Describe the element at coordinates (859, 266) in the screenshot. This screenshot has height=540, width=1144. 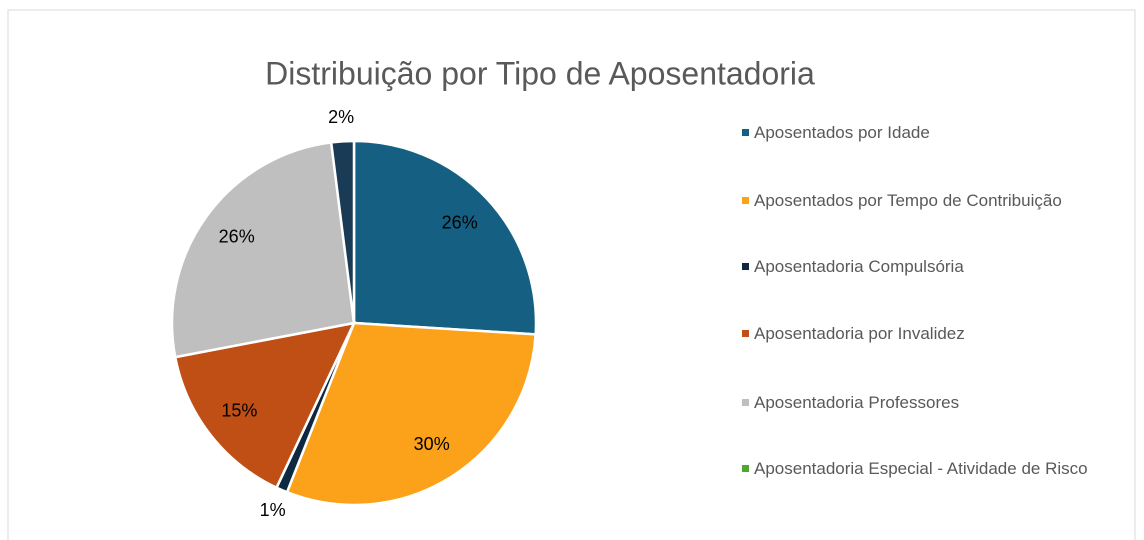
I see `legend-label: Aposentadoria Compulsória` at that location.